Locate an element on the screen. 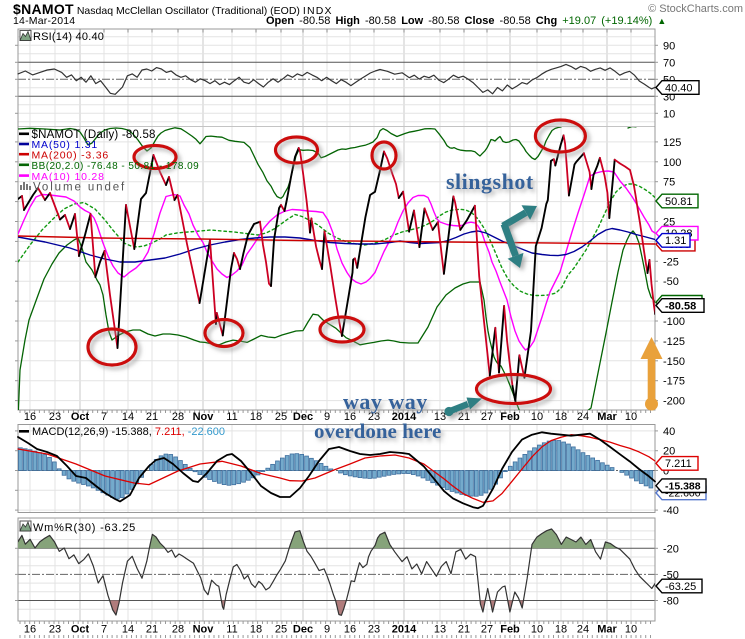 This screenshot has width=745, height=639. svg-text:MACD(12,26,9) -15.388, 7.211,: MACD(12,26,9) -15.388, 7.211, -22.600 is located at coordinates (128, 432).